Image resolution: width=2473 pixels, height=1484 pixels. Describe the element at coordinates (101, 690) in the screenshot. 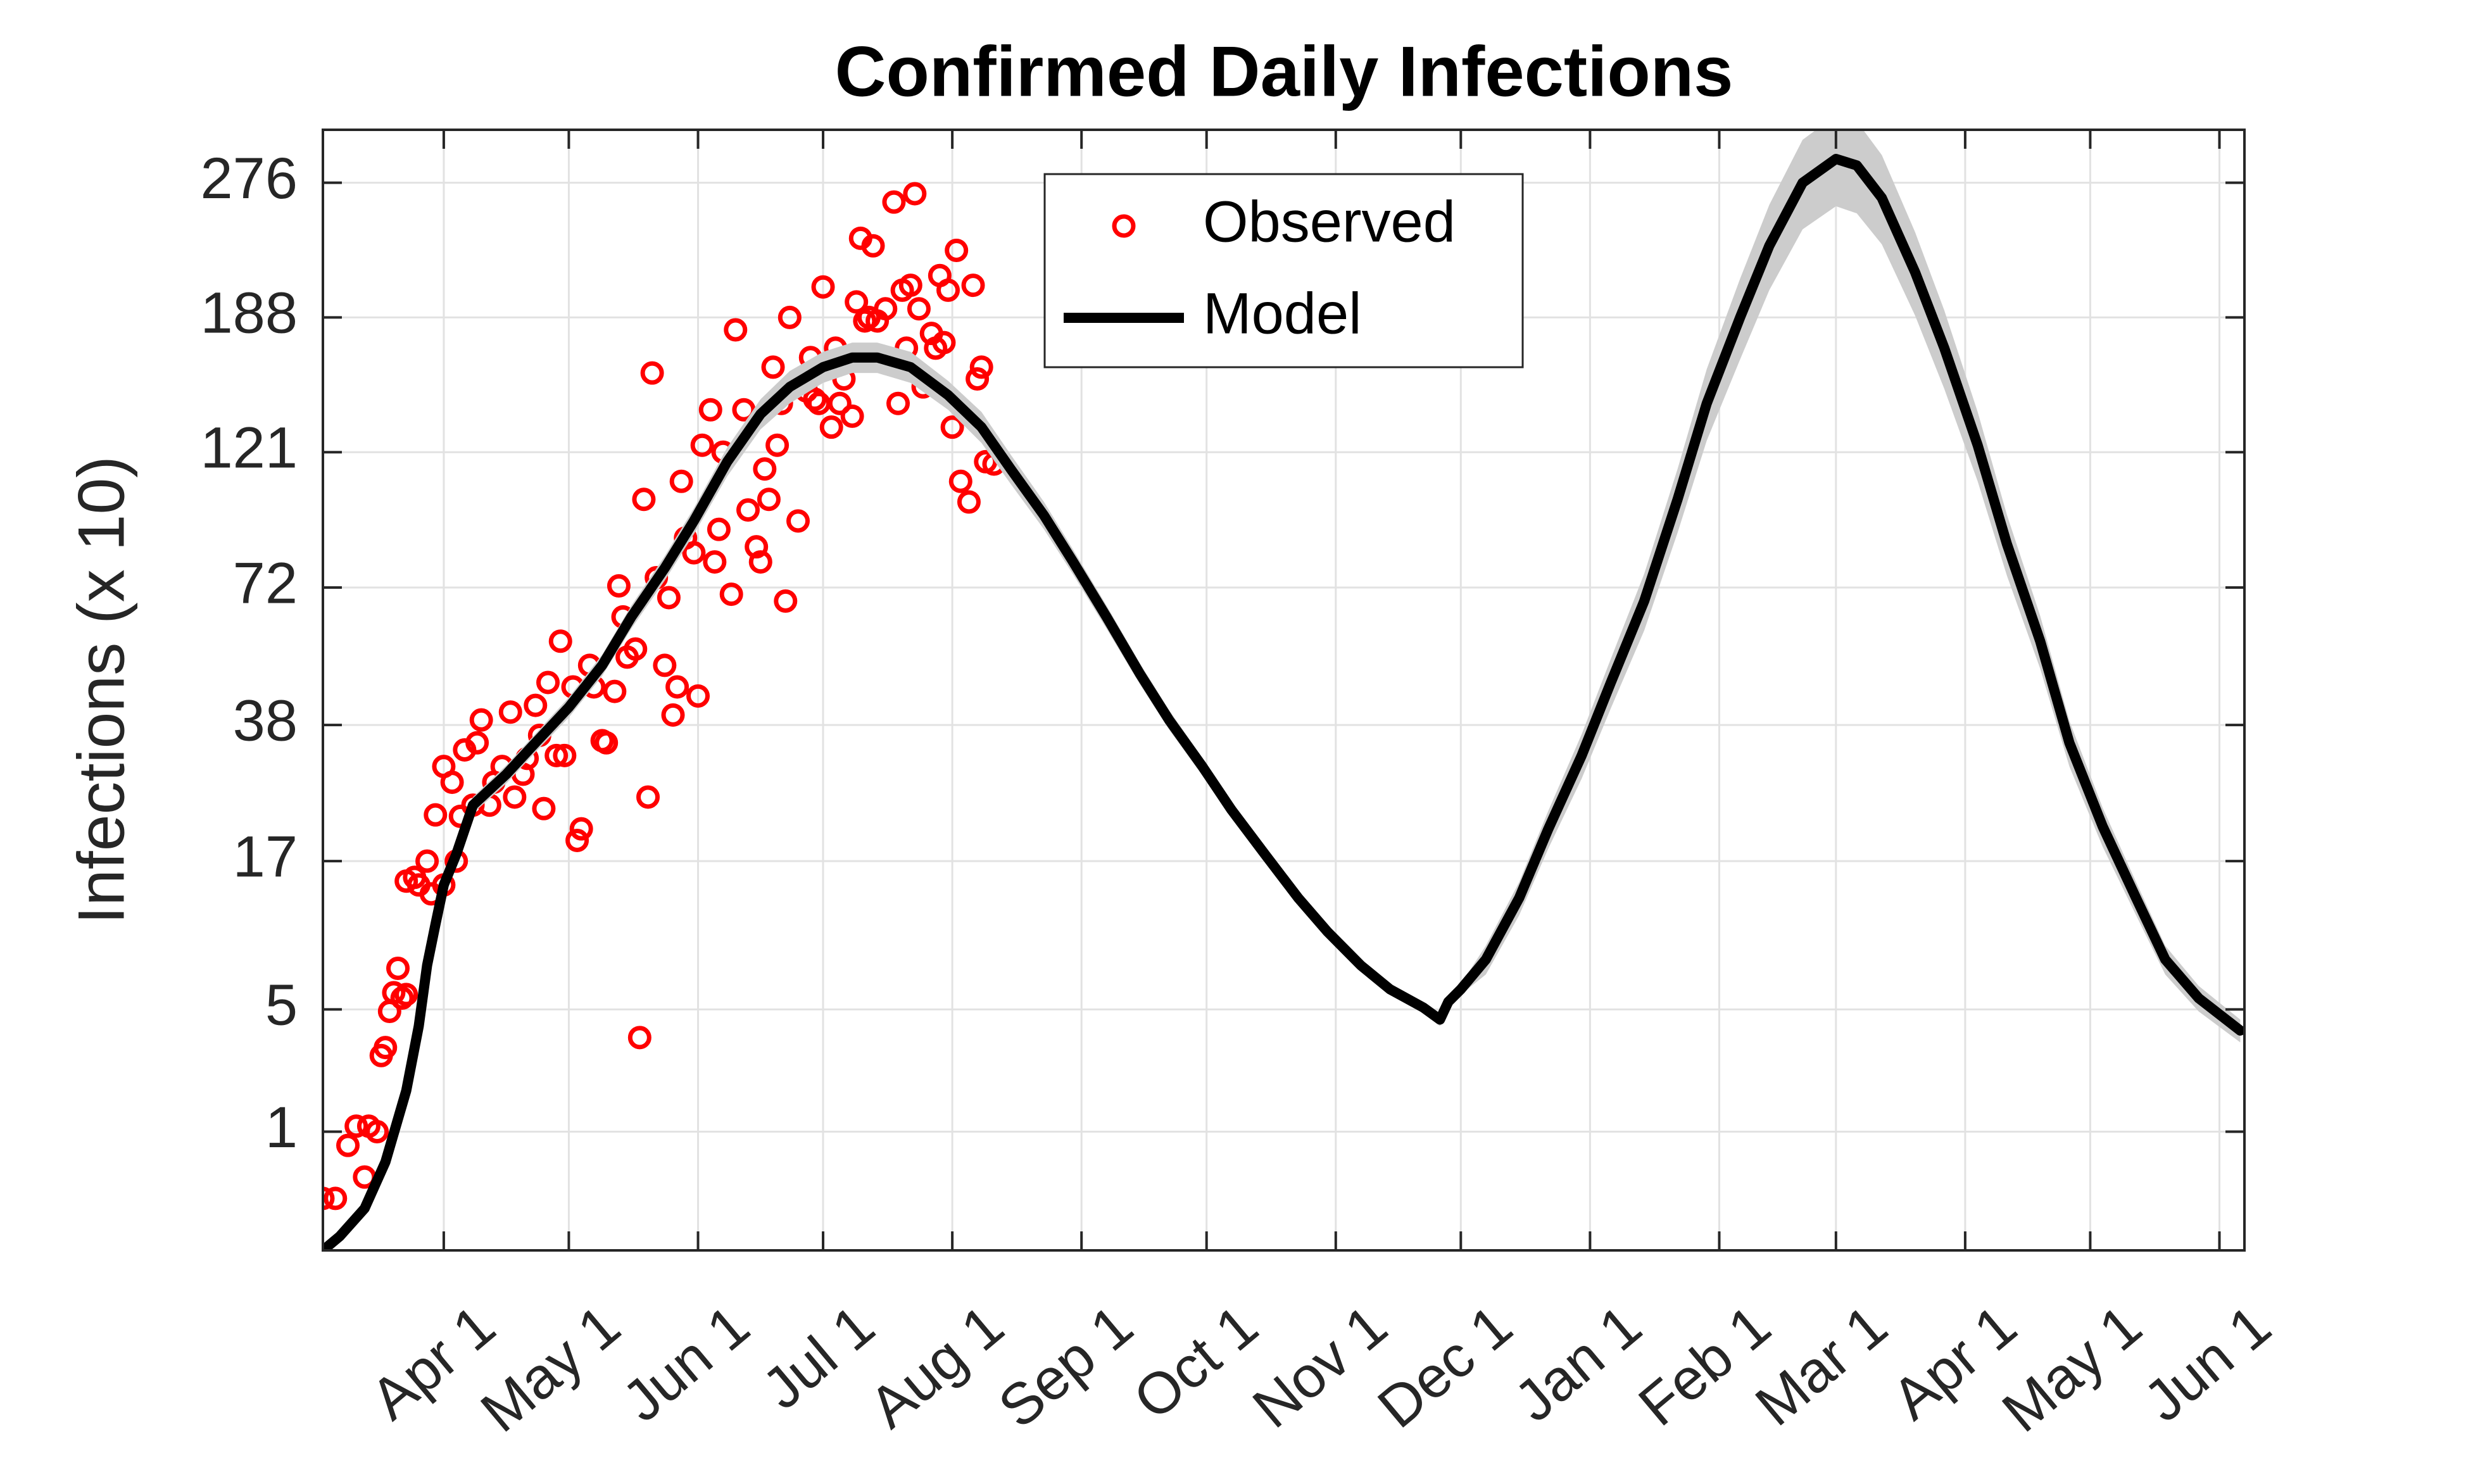

I see `y-axis-label: Infections (x 10)` at that location.